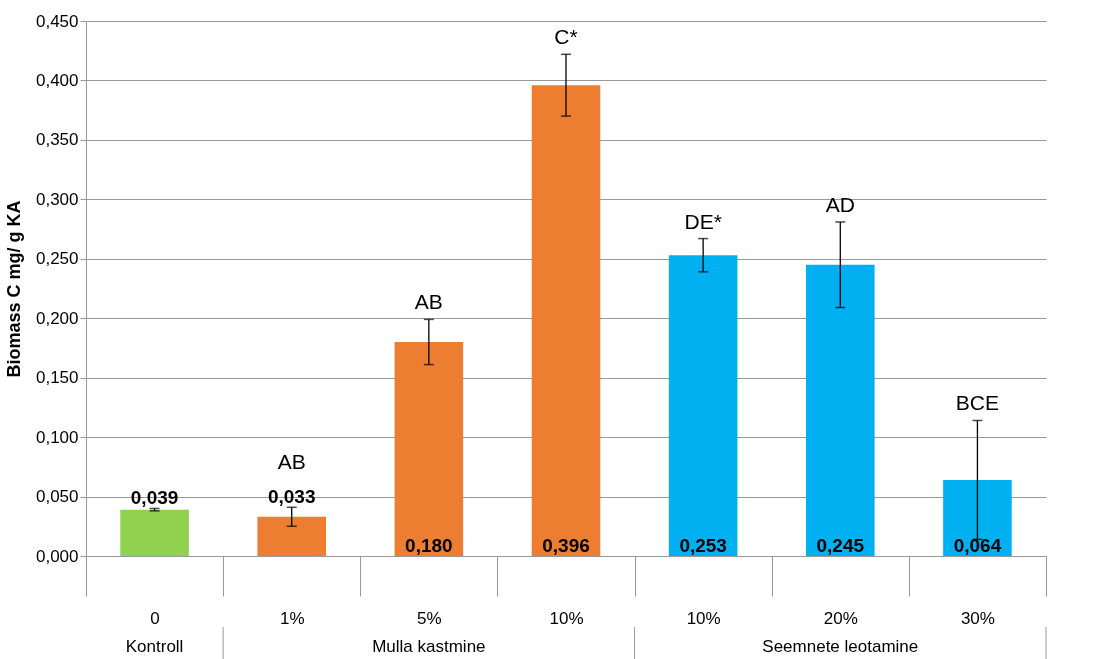 This screenshot has height=659, width=1099. Describe the element at coordinates (57, 80) in the screenshot. I see `y-tick-label: 0,400` at that location.